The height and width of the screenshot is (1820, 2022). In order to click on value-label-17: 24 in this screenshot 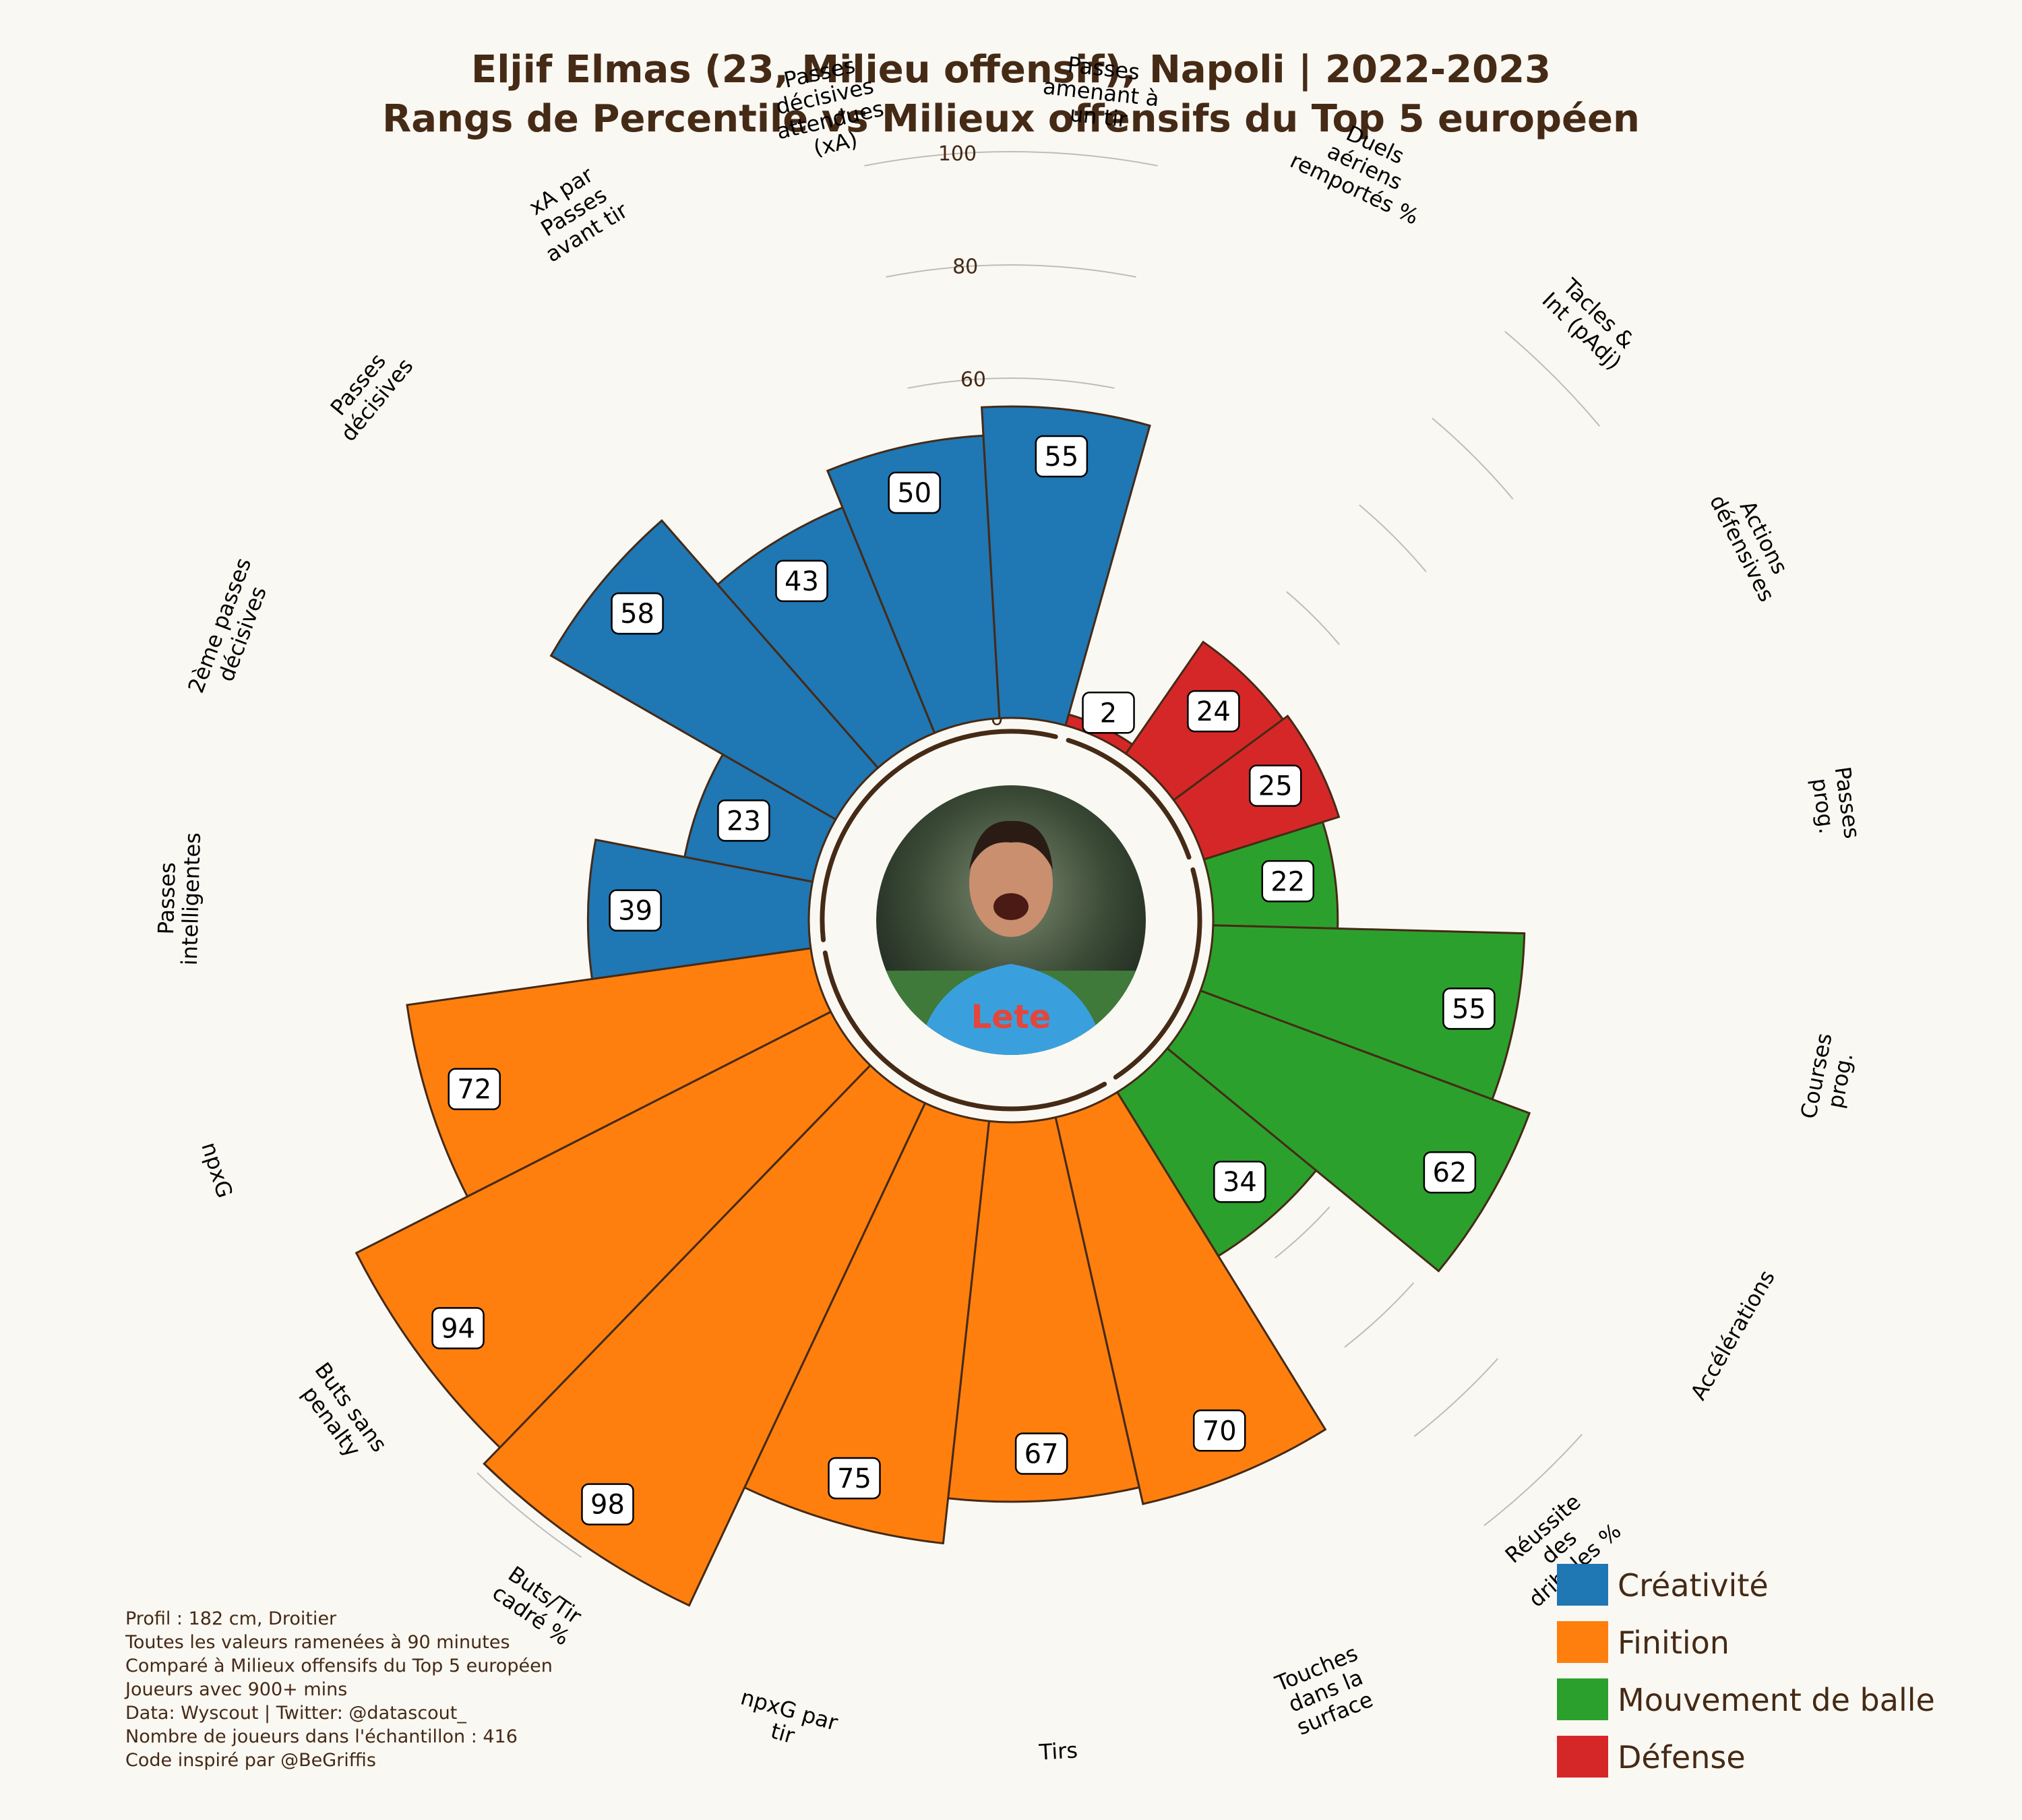, I will do `click(1213, 712)`.